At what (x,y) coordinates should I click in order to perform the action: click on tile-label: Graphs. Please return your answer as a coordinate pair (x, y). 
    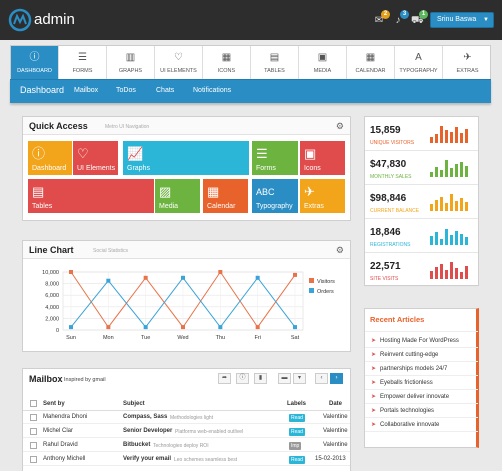
    Looking at the image, I should click on (138, 168).